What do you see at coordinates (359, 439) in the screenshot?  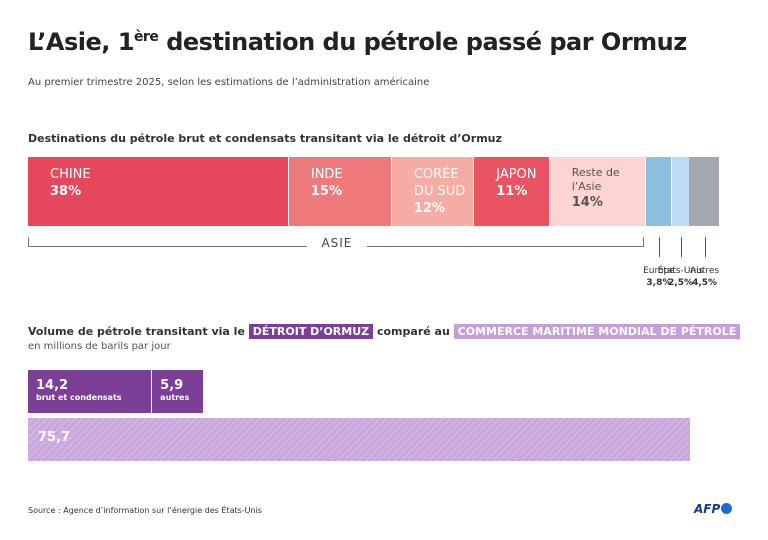 I see `bar: 75,7` at bounding box center [359, 439].